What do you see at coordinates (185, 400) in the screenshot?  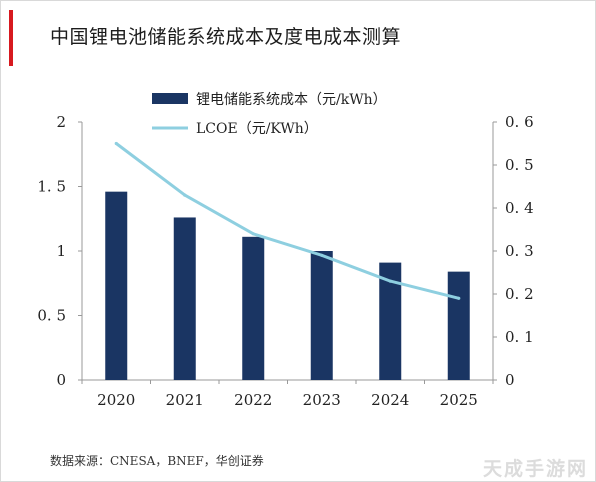 I see `x-tick-label: 2021` at bounding box center [185, 400].